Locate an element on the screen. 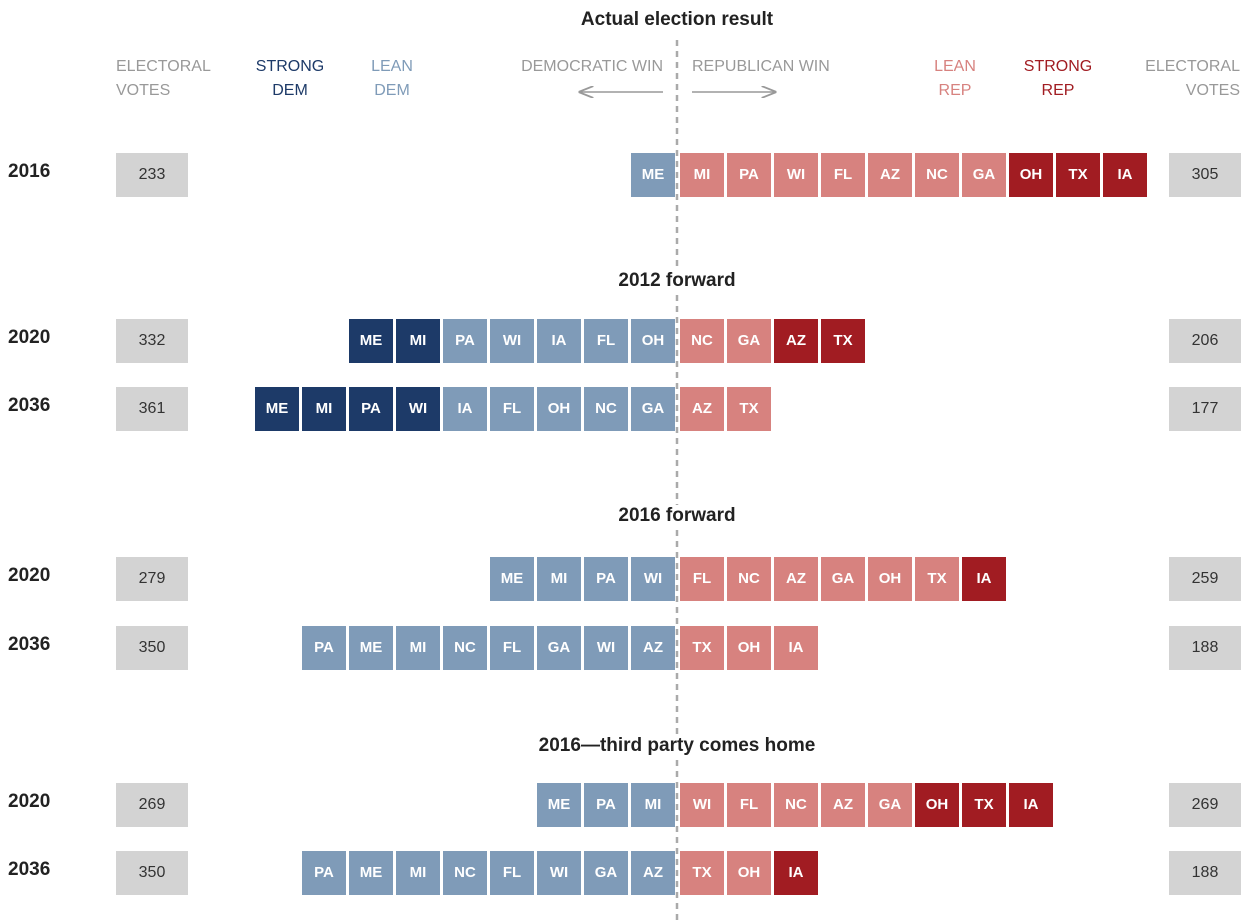  state-label: AZ is located at coordinates (796, 340).